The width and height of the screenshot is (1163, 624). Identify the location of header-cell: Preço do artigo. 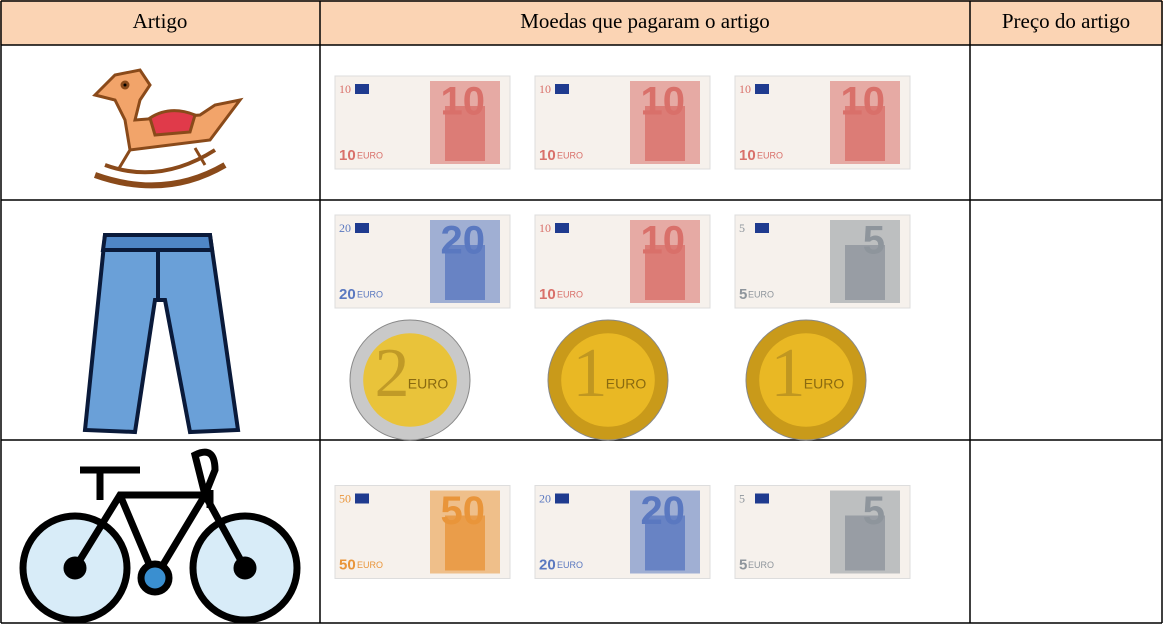
(1066, 21).